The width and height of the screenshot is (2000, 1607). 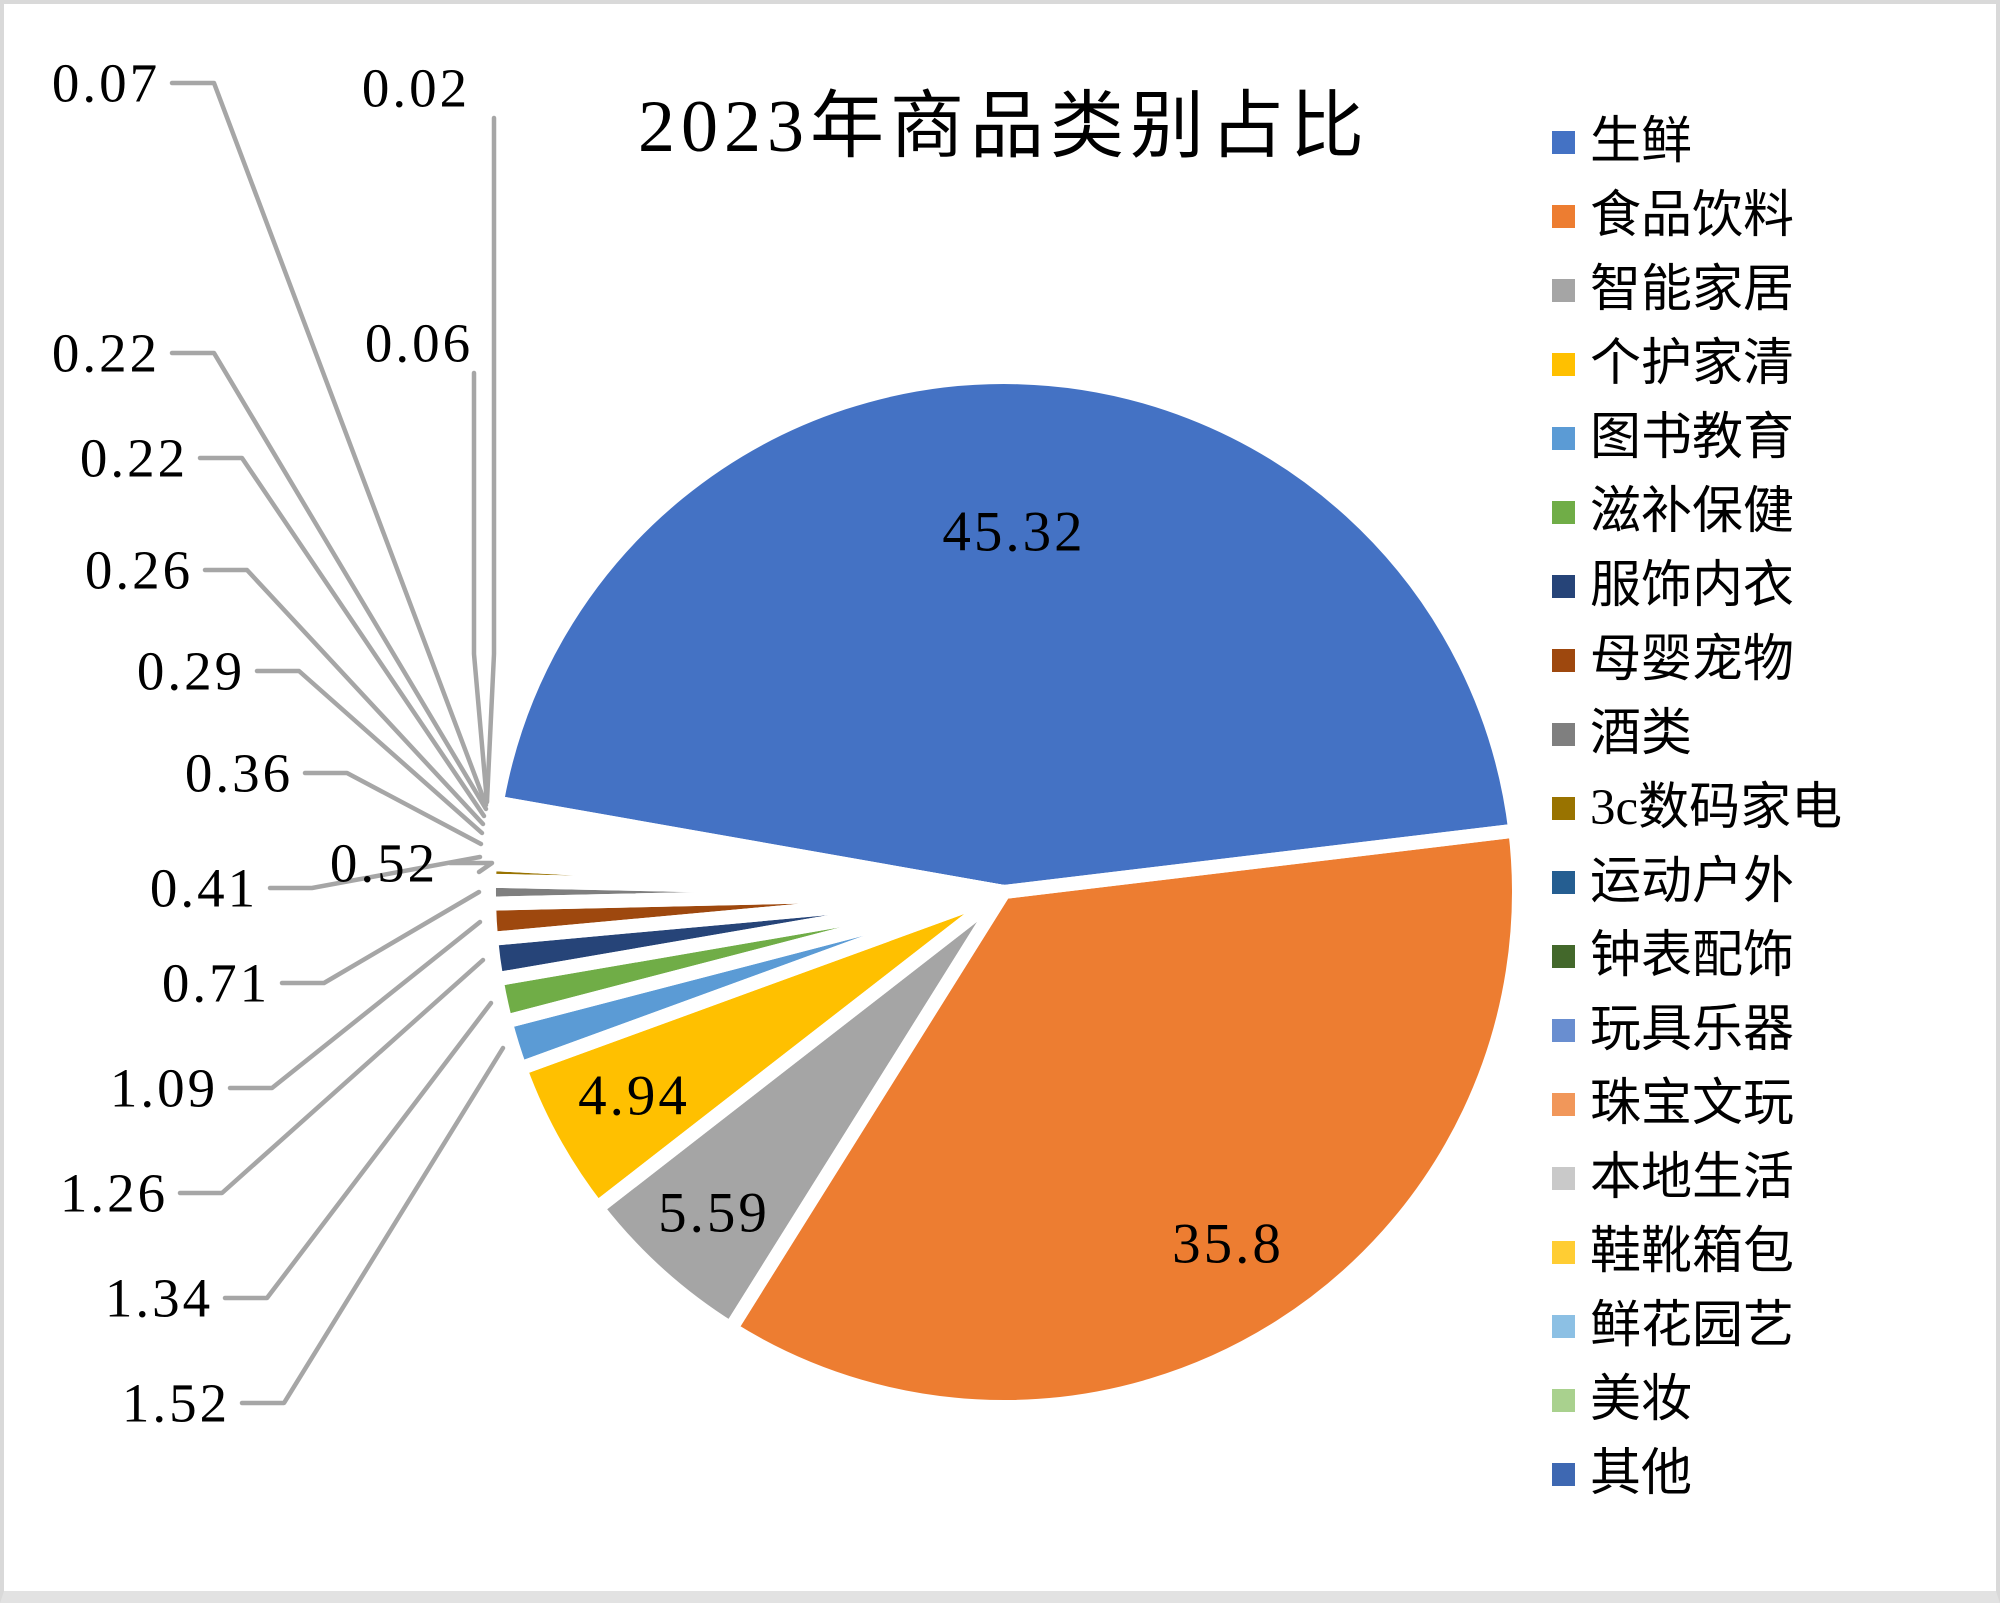 I want to click on legend-label: 玩具乐器, so click(x=1692, y=1030).